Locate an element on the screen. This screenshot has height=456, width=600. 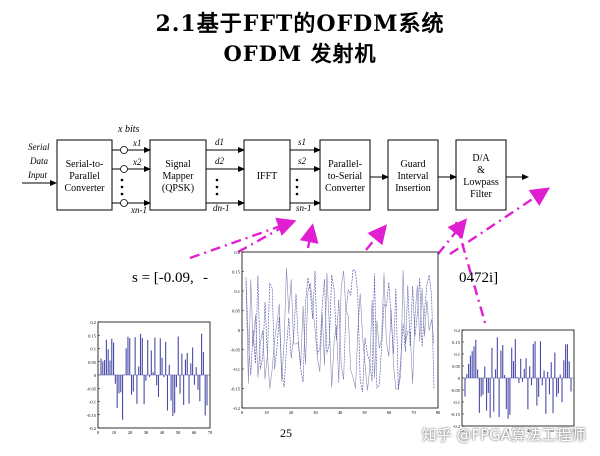
block-da-line: Lowpass is located at coordinates (481, 182).